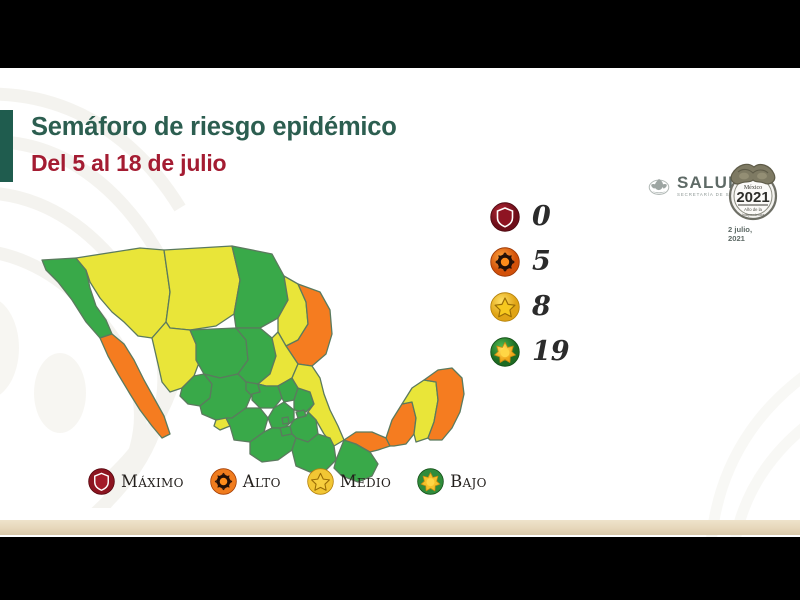  I want to click on svg-text: Independencia, so click(753, 215).